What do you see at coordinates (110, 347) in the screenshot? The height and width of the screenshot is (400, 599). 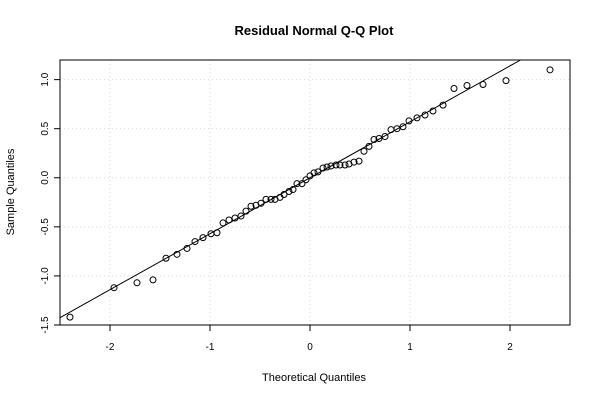 I see `x-tick-label: -2` at bounding box center [110, 347].